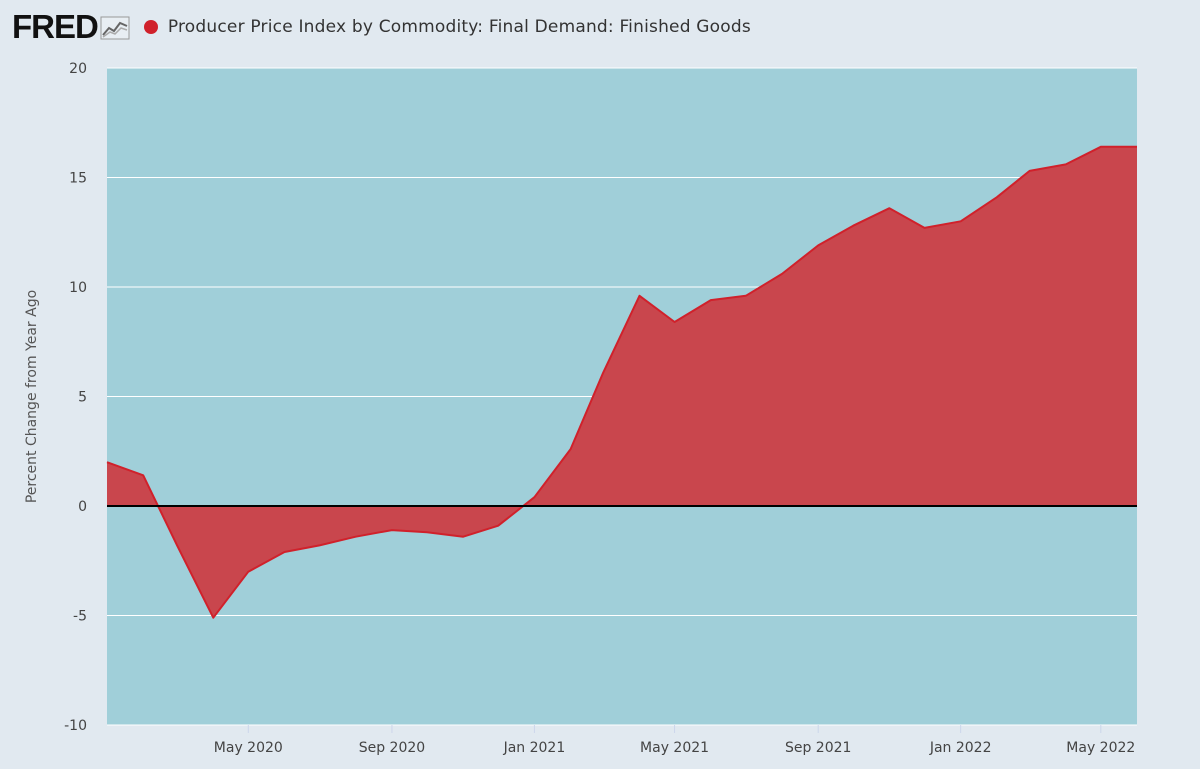 The width and height of the screenshot is (1200, 769). What do you see at coordinates (80, 617) in the screenshot?
I see `y-tick-label: -5` at bounding box center [80, 617].